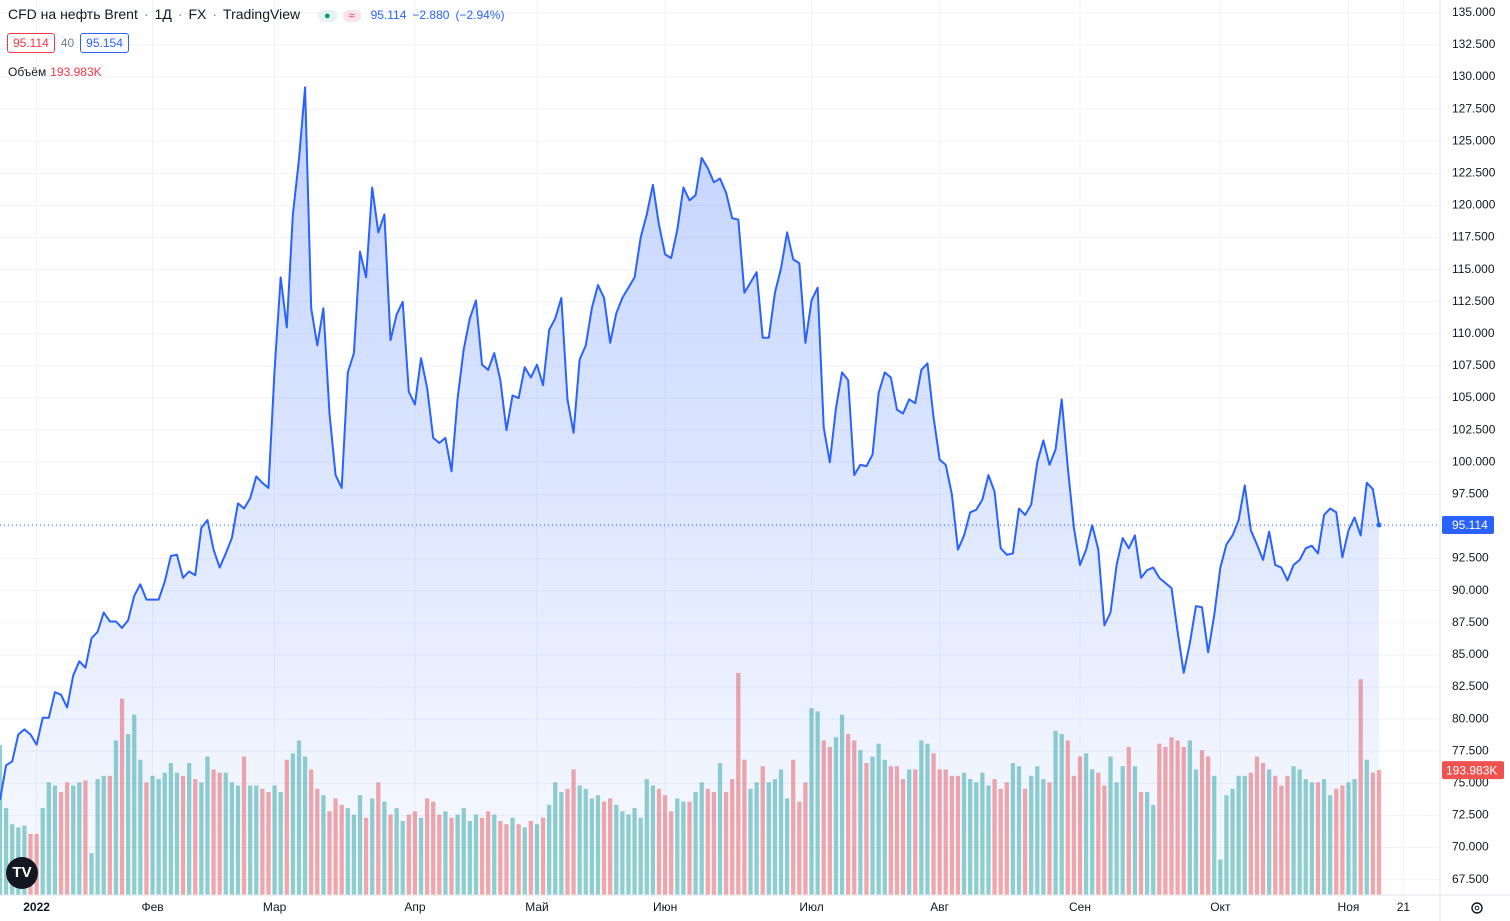  Describe the element at coordinates (1470, 847) in the screenshot. I see `y-tick-label: 70.000` at that location.